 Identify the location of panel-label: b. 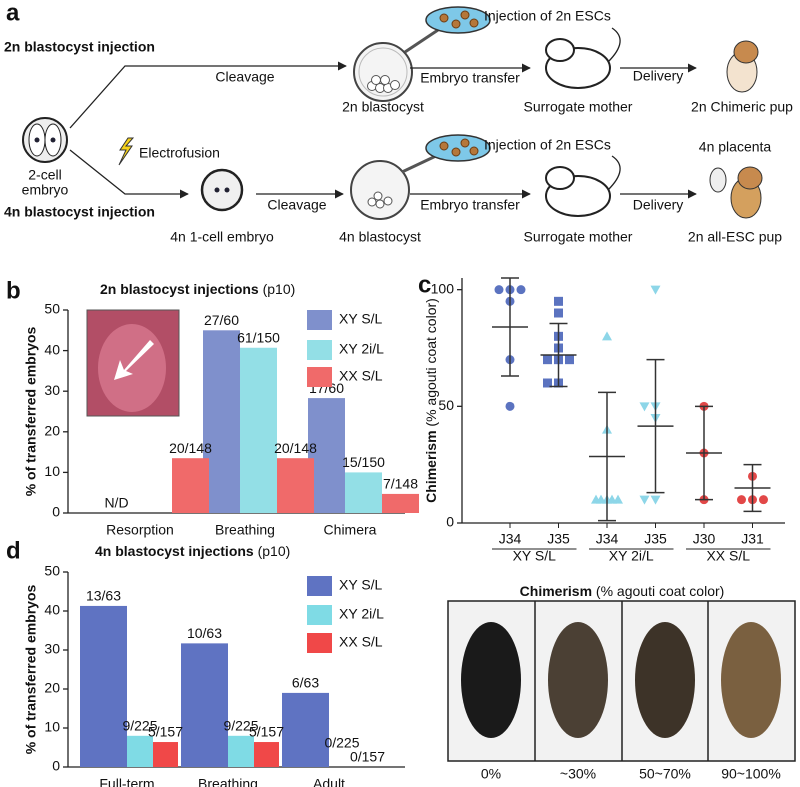
(13, 290).